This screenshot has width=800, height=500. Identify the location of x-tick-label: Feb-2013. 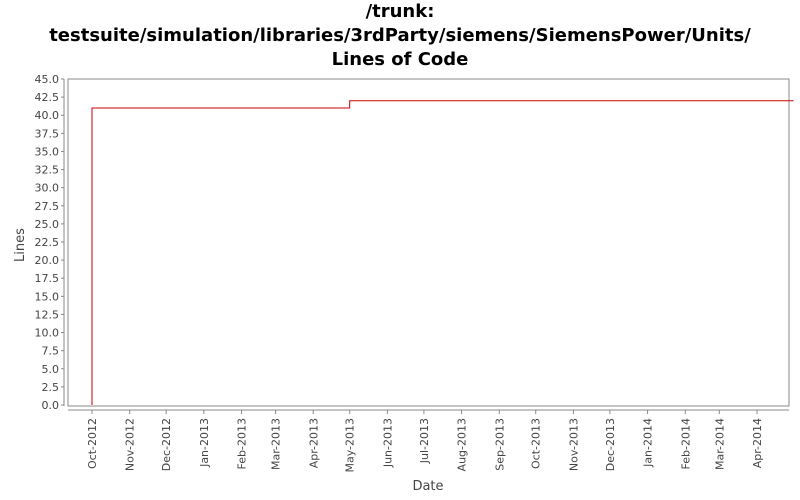
(242, 443).